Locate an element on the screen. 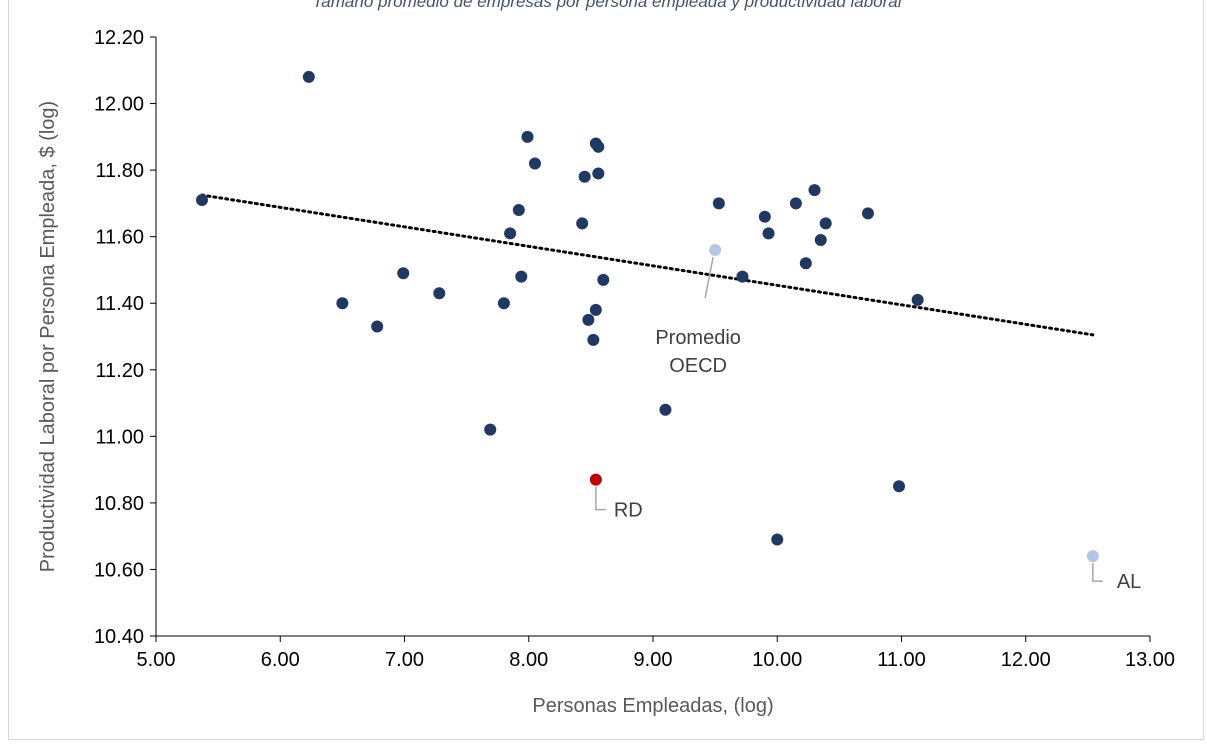 This screenshot has height=744, width=1207. y-tick-label: 11.20 is located at coordinates (119, 371).